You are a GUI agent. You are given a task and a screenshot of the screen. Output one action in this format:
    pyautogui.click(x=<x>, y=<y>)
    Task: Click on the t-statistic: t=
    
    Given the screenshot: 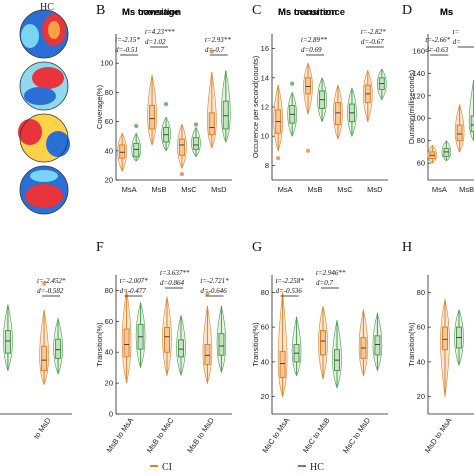 What is the action you would take?
    pyautogui.click(x=456, y=32)
    